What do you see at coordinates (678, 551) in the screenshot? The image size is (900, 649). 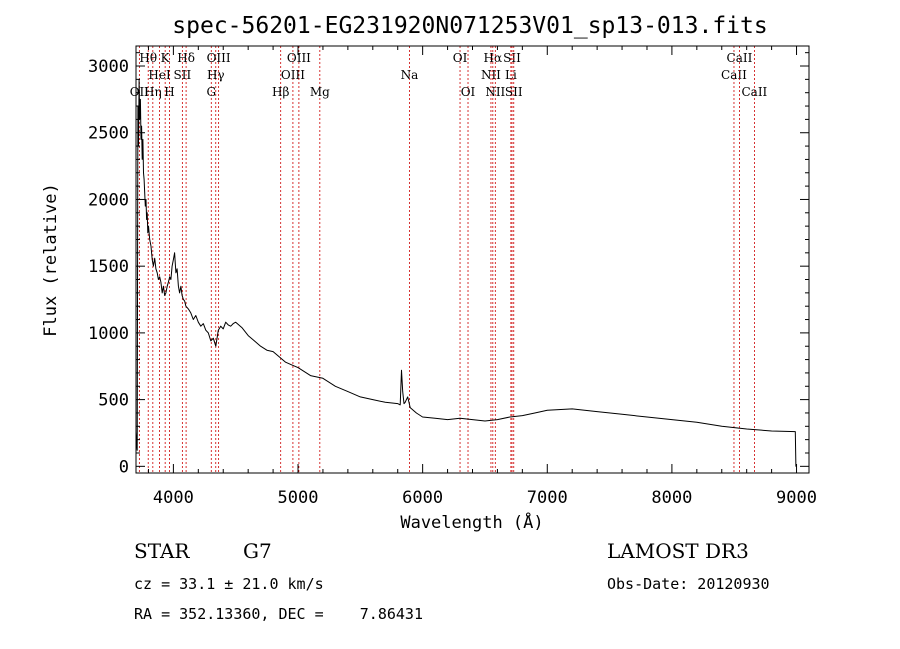 I see `survey-name: LAMOST DR3` at bounding box center [678, 551].